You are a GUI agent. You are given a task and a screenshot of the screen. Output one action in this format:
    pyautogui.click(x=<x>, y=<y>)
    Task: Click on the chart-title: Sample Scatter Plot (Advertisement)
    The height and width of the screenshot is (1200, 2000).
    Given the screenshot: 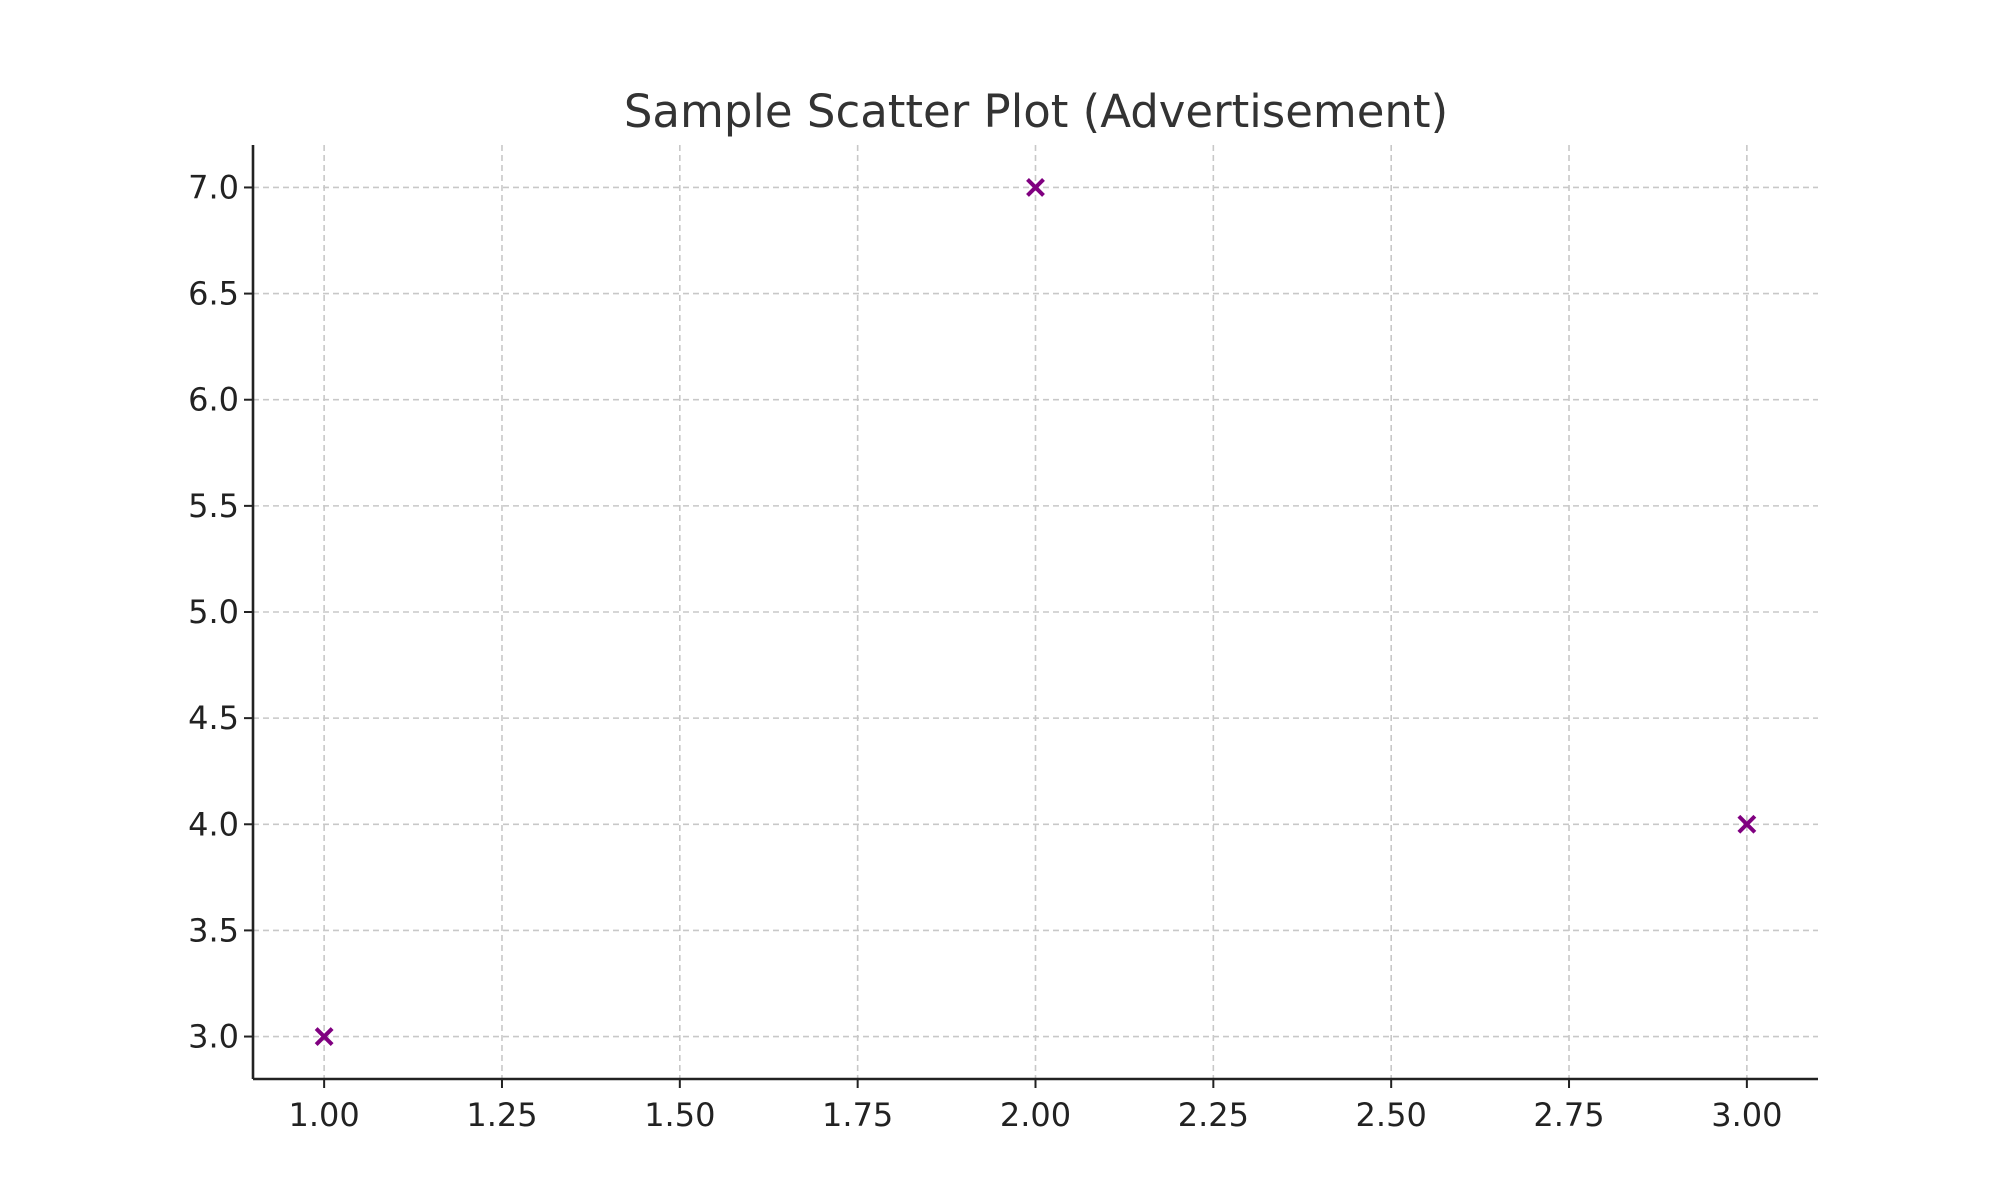 What is the action you would take?
    pyautogui.click(x=1036, y=111)
    